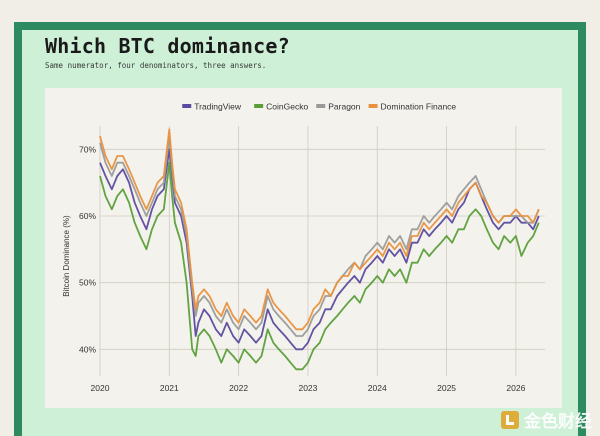 This screenshot has height=436, width=600. Describe the element at coordinates (287, 107) in the screenshot. I see `legend-label: CoinGecko` at that location.